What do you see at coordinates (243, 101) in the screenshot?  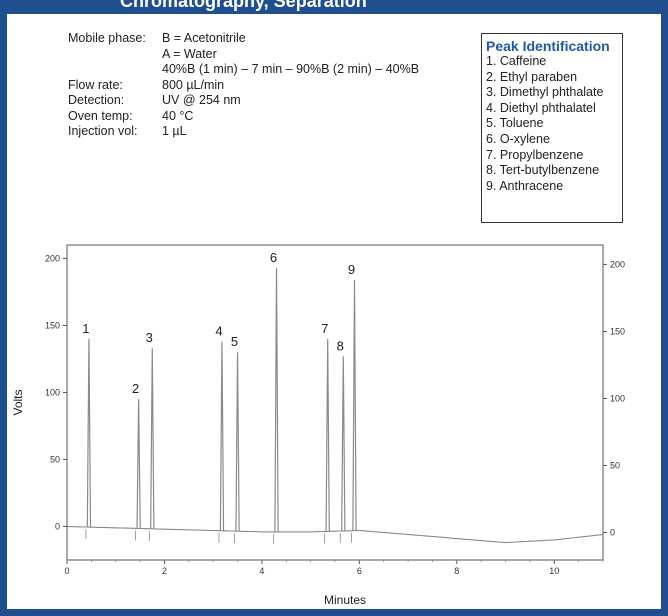 I see `condition-row: Detection: UV @ 254 nm` at bounding box center [243, 101].